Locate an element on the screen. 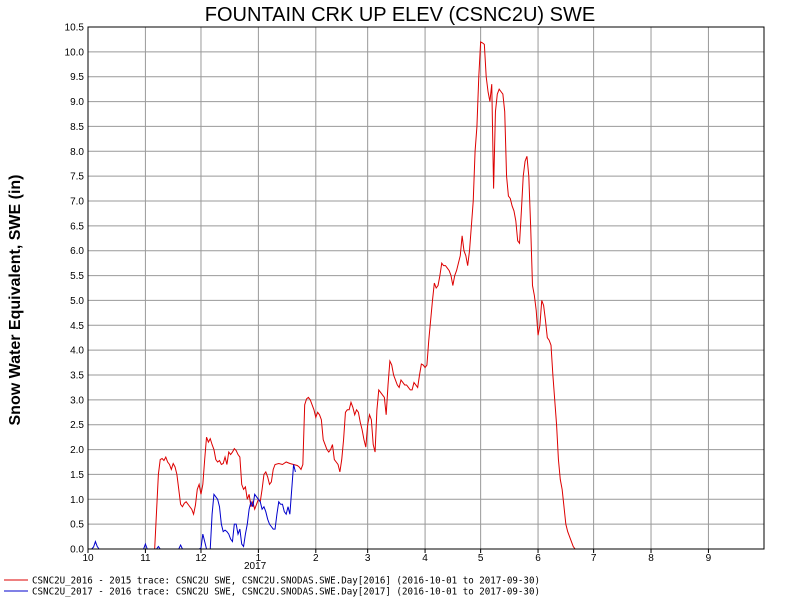  x-tick-label: 11 is located at coordinates (145, 558).